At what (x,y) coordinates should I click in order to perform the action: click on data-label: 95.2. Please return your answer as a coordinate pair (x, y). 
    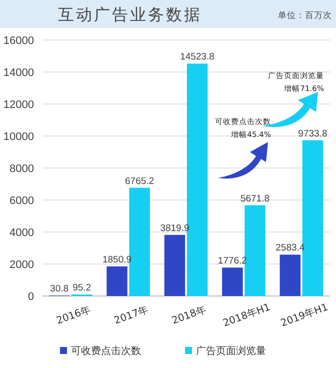
    Looking at the image, I should click on (82, 288).